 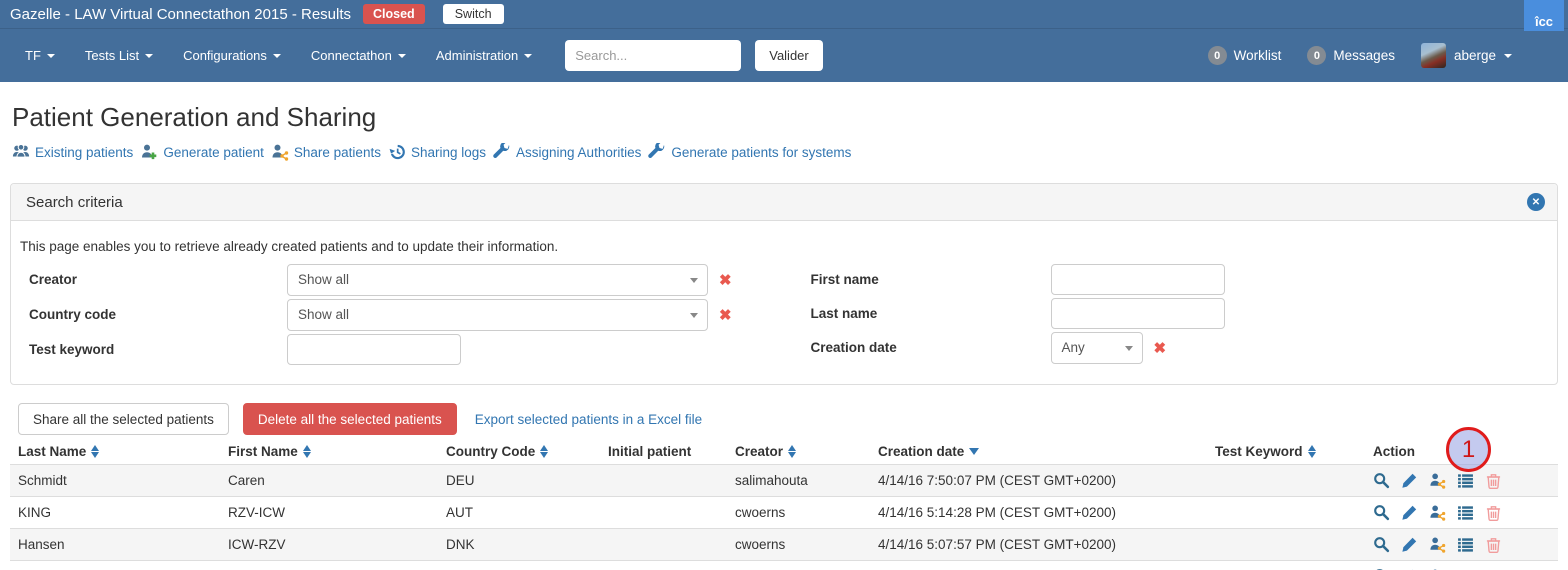 I want to click on history-icon, so click(x=397, y=152).